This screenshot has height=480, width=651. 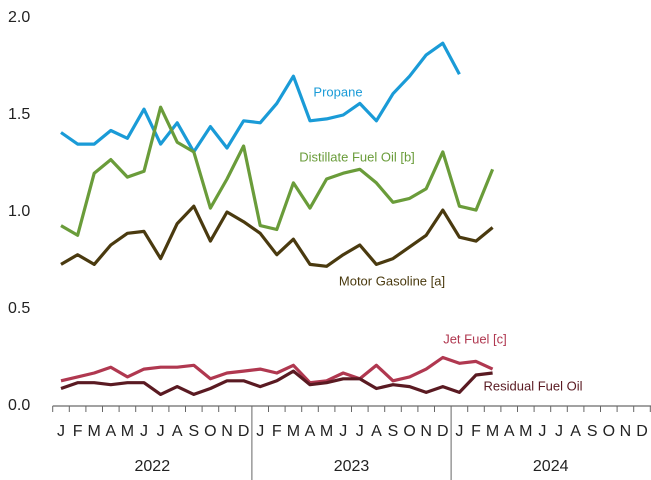 I want to click on year-label: 2022, so click(x=153, y=466).